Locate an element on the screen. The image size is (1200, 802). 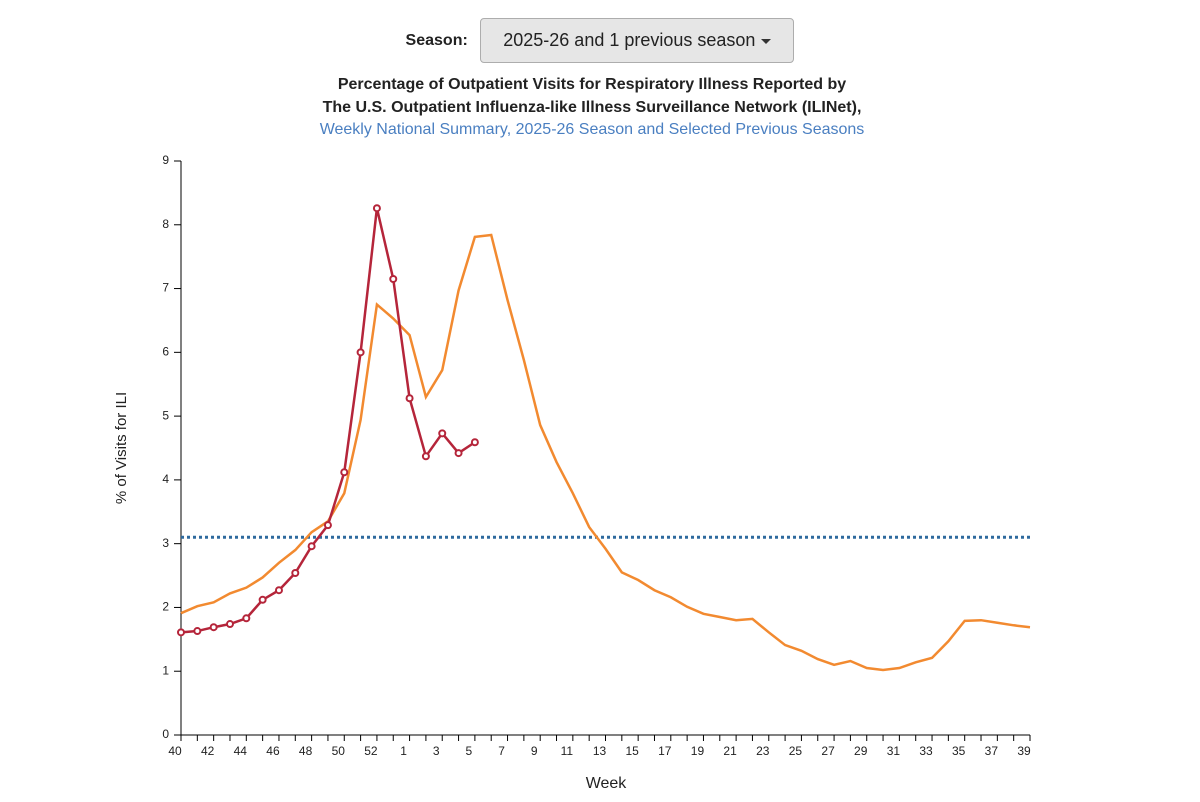
x-tick-label: 40 is located at coordinates (175, 751).